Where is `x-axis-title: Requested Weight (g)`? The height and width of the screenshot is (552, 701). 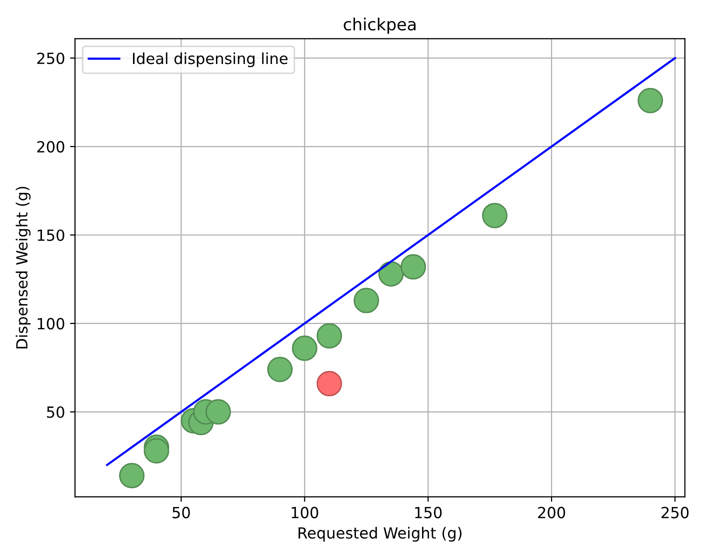 x-axis-title: Requested Weight (g) is located at coordinates (380, 534).